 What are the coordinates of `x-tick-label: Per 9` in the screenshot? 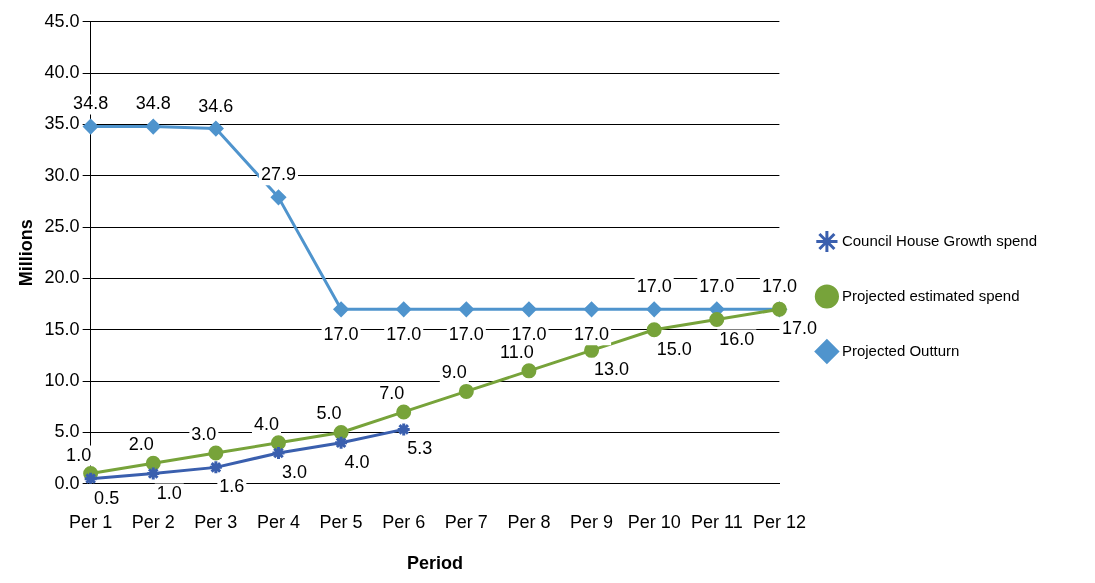 It's located at (592, 521).